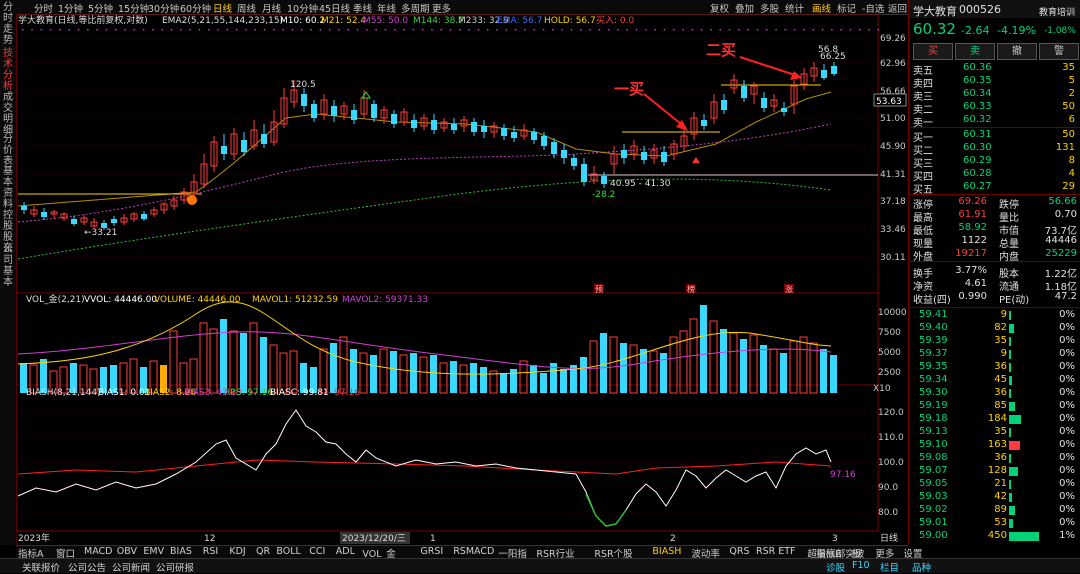  What do you see at coordinates (994, 367) in the screenshot?
I see `tick-row: 59.35 36 0%` at bounding box center [994, 367].